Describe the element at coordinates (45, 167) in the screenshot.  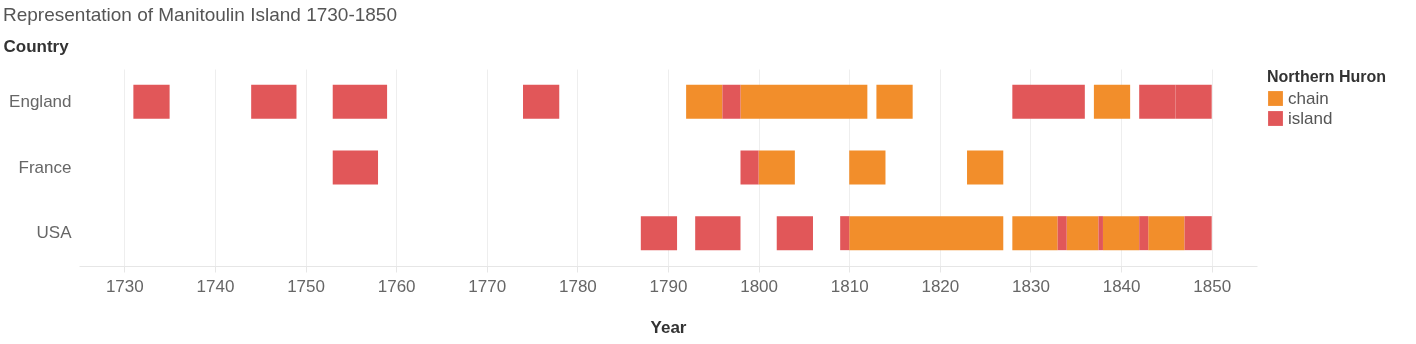
I see `y-tick-label: France` at that location.